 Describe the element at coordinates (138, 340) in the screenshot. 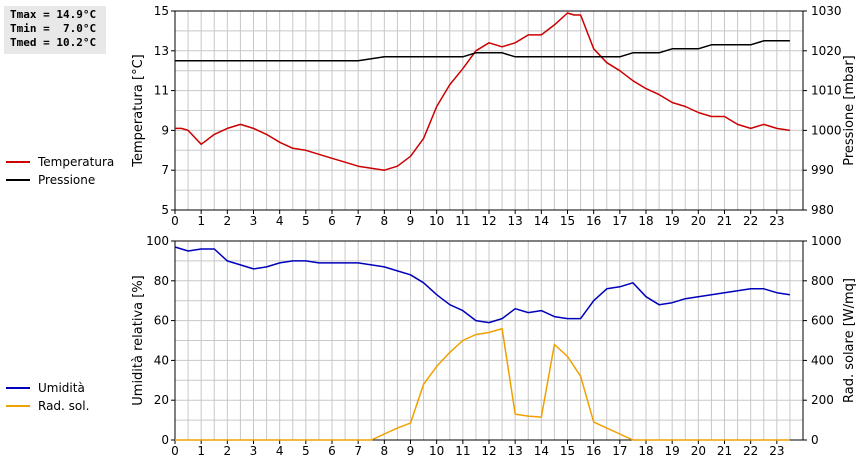

I see `y-axis-label: Umidità relativa [%]` at that location.